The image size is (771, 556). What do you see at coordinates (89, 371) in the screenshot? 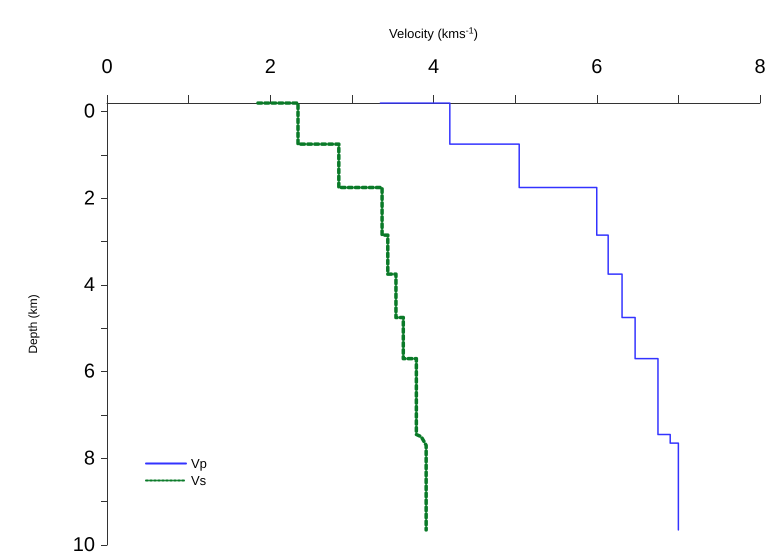
I see `y-tick-label: 6` at bounding box center [89, 371].